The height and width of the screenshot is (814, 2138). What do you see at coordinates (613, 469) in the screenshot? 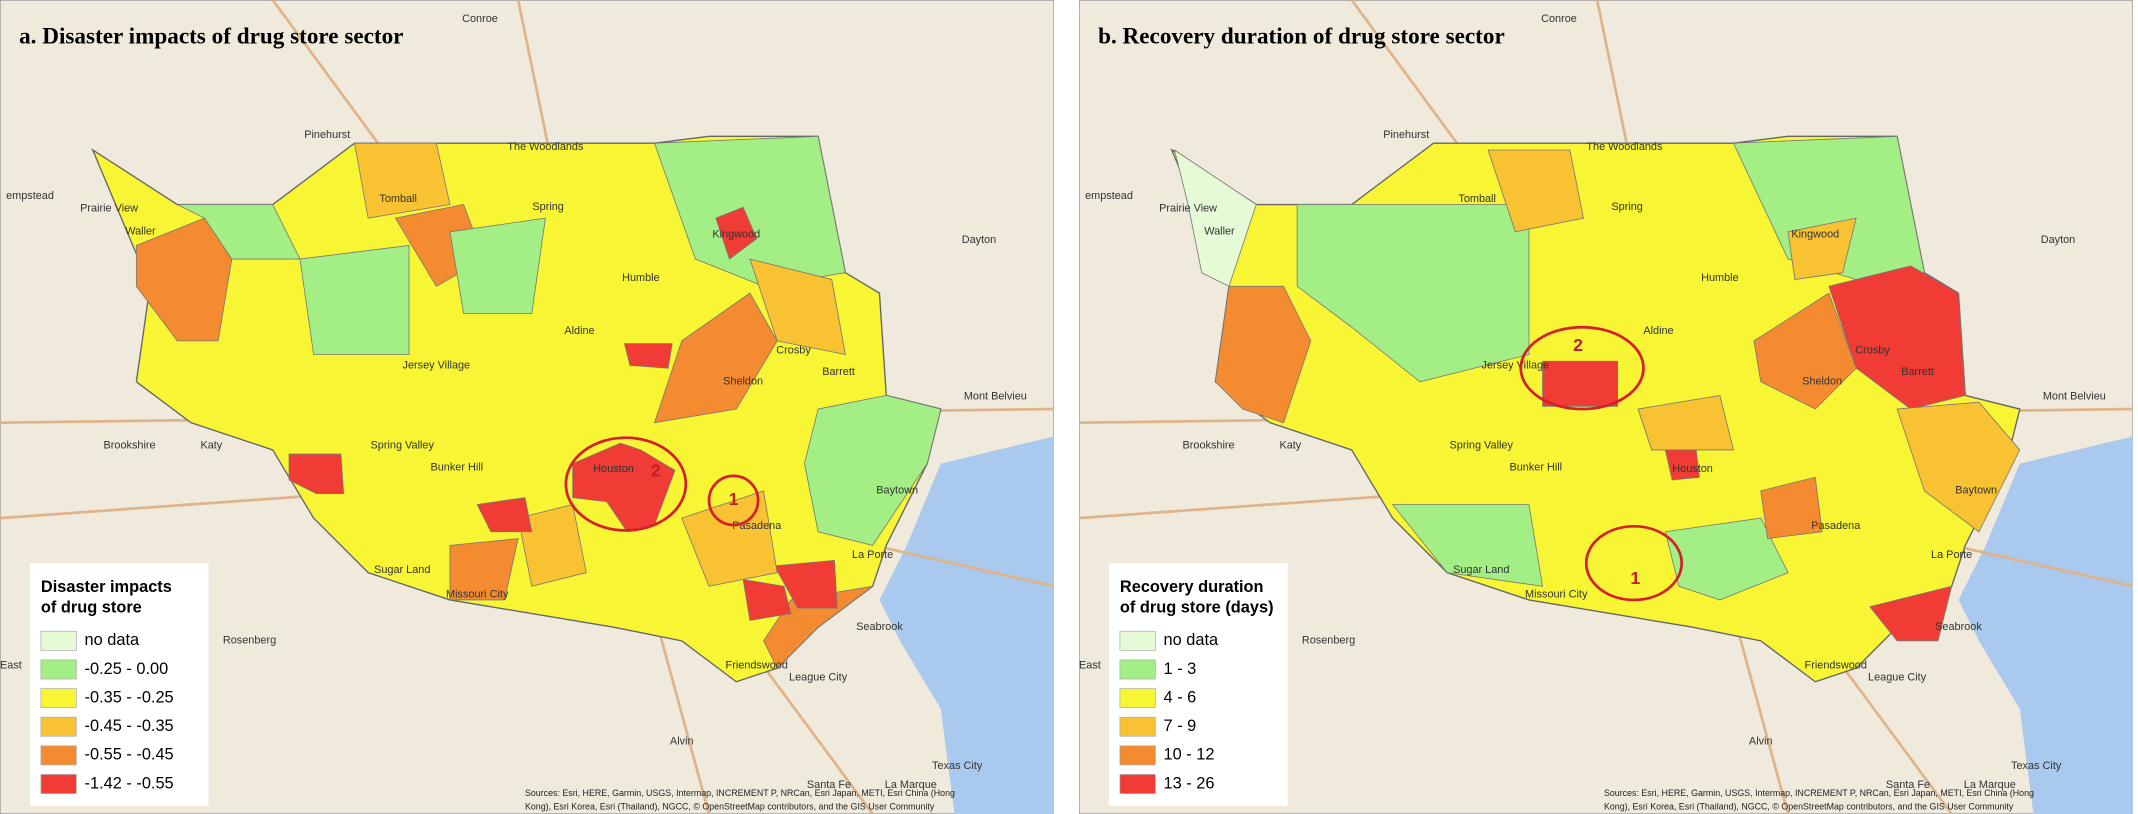
I see `place-label: Houston` at bounding box center [613, 469].